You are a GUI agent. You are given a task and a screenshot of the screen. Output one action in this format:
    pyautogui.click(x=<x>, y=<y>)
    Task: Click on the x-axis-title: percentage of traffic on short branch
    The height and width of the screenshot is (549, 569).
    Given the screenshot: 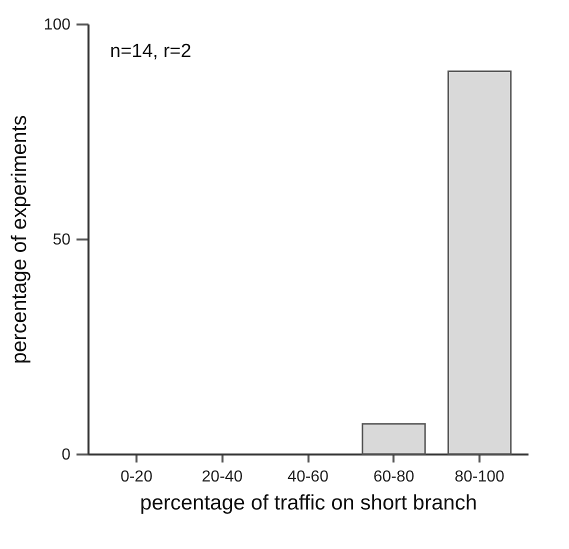 What is the action you would take?
    pyautogui.click(x=308, y=503)
    